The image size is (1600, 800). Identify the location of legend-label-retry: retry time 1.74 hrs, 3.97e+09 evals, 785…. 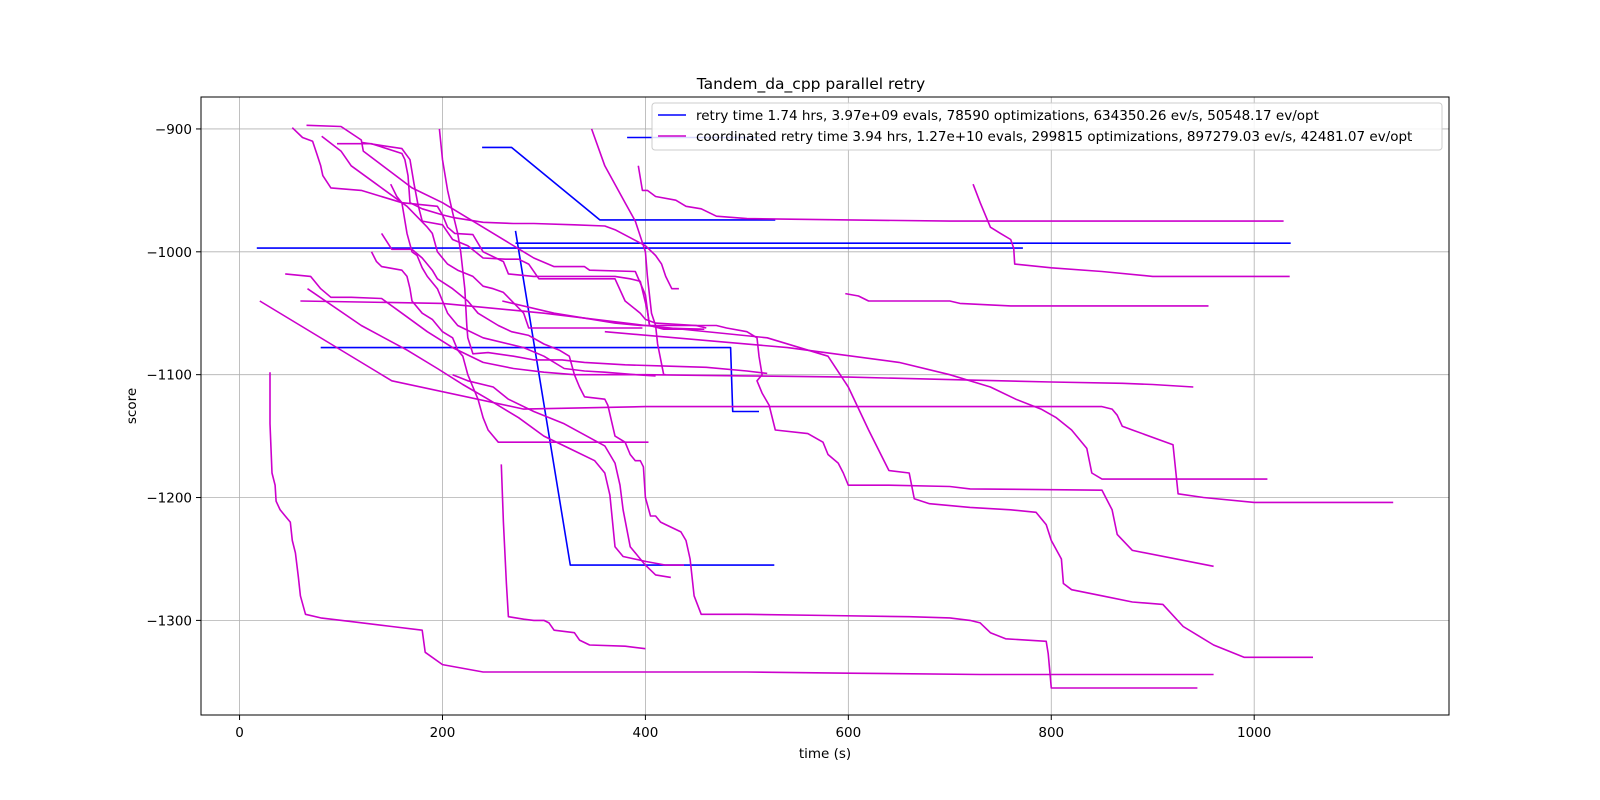
(1007, 116).